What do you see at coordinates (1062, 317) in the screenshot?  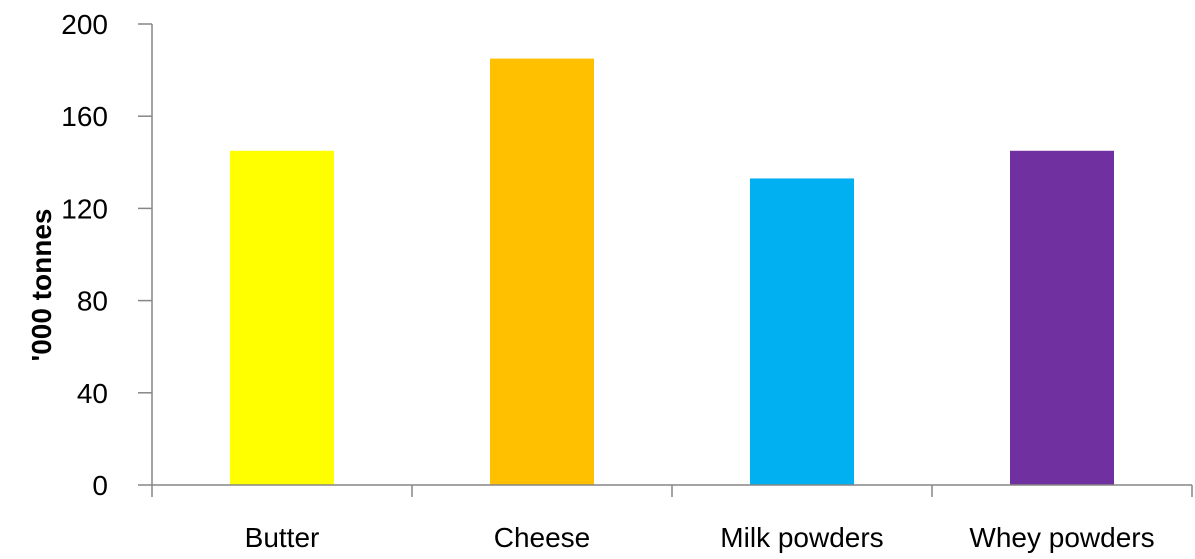 I see `bar-whey-powders` at bounding box center [1062, 317].